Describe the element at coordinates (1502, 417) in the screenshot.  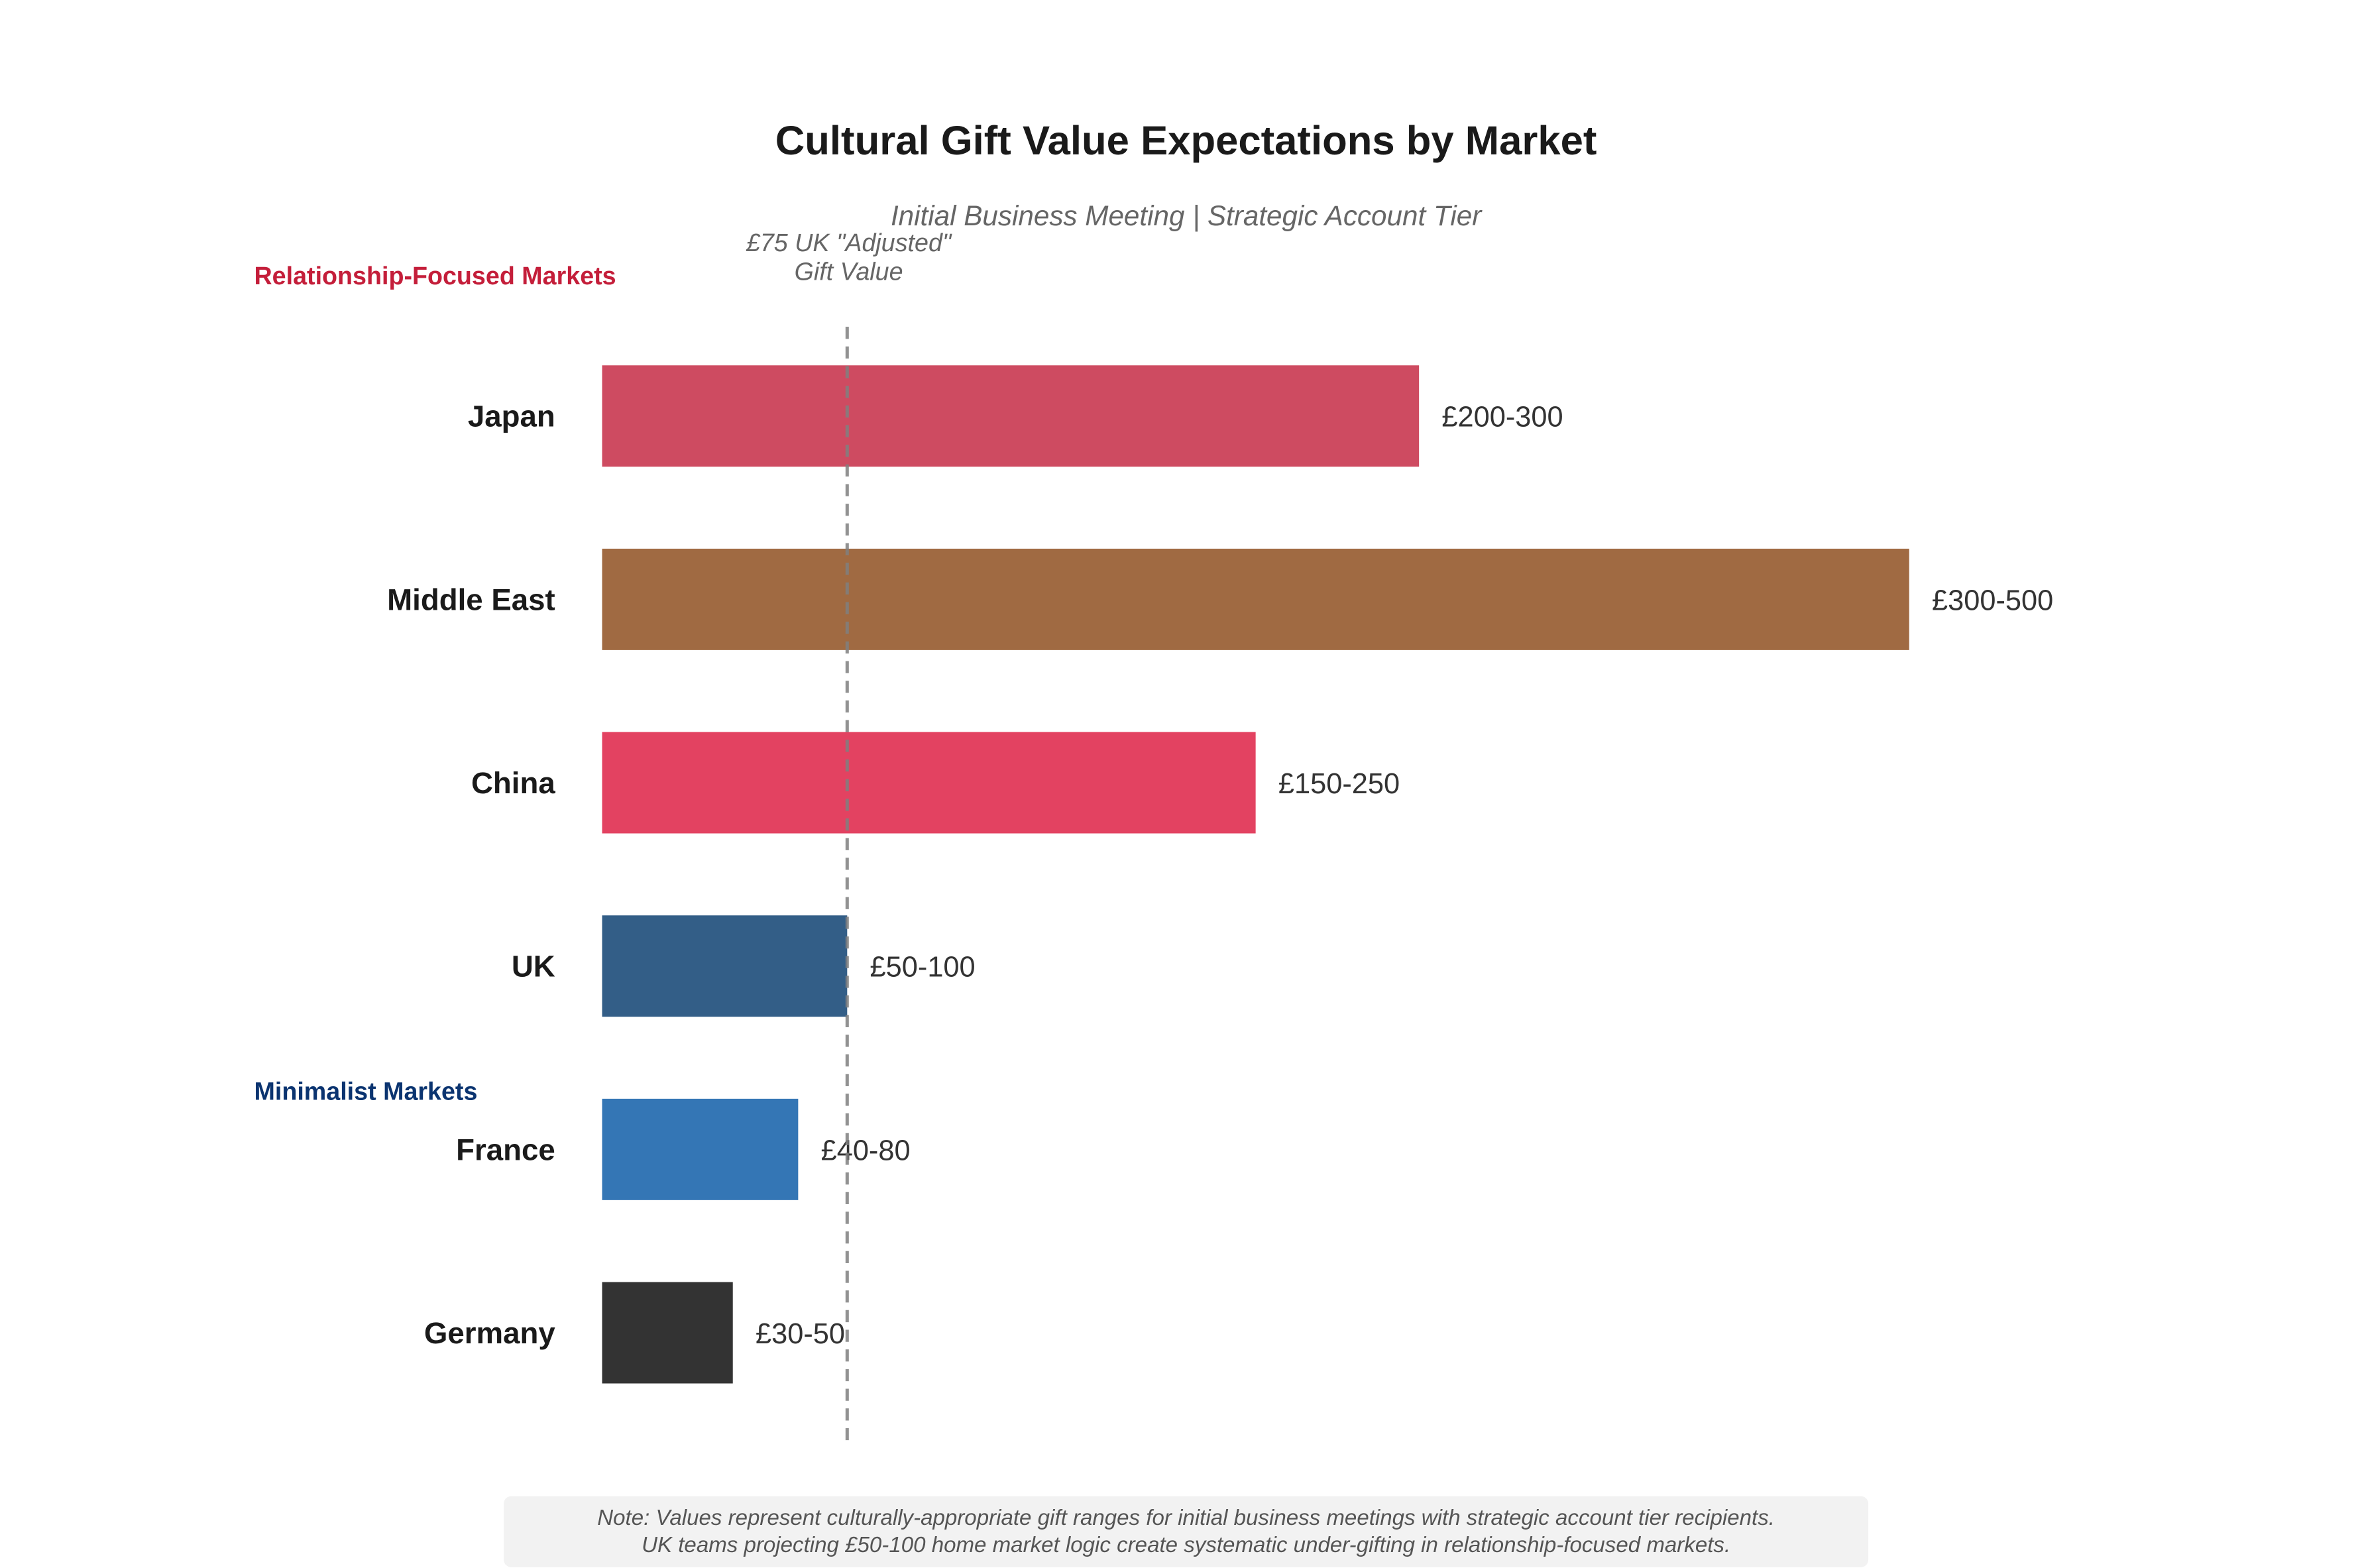
I see `value-label: £200-300` at that location.